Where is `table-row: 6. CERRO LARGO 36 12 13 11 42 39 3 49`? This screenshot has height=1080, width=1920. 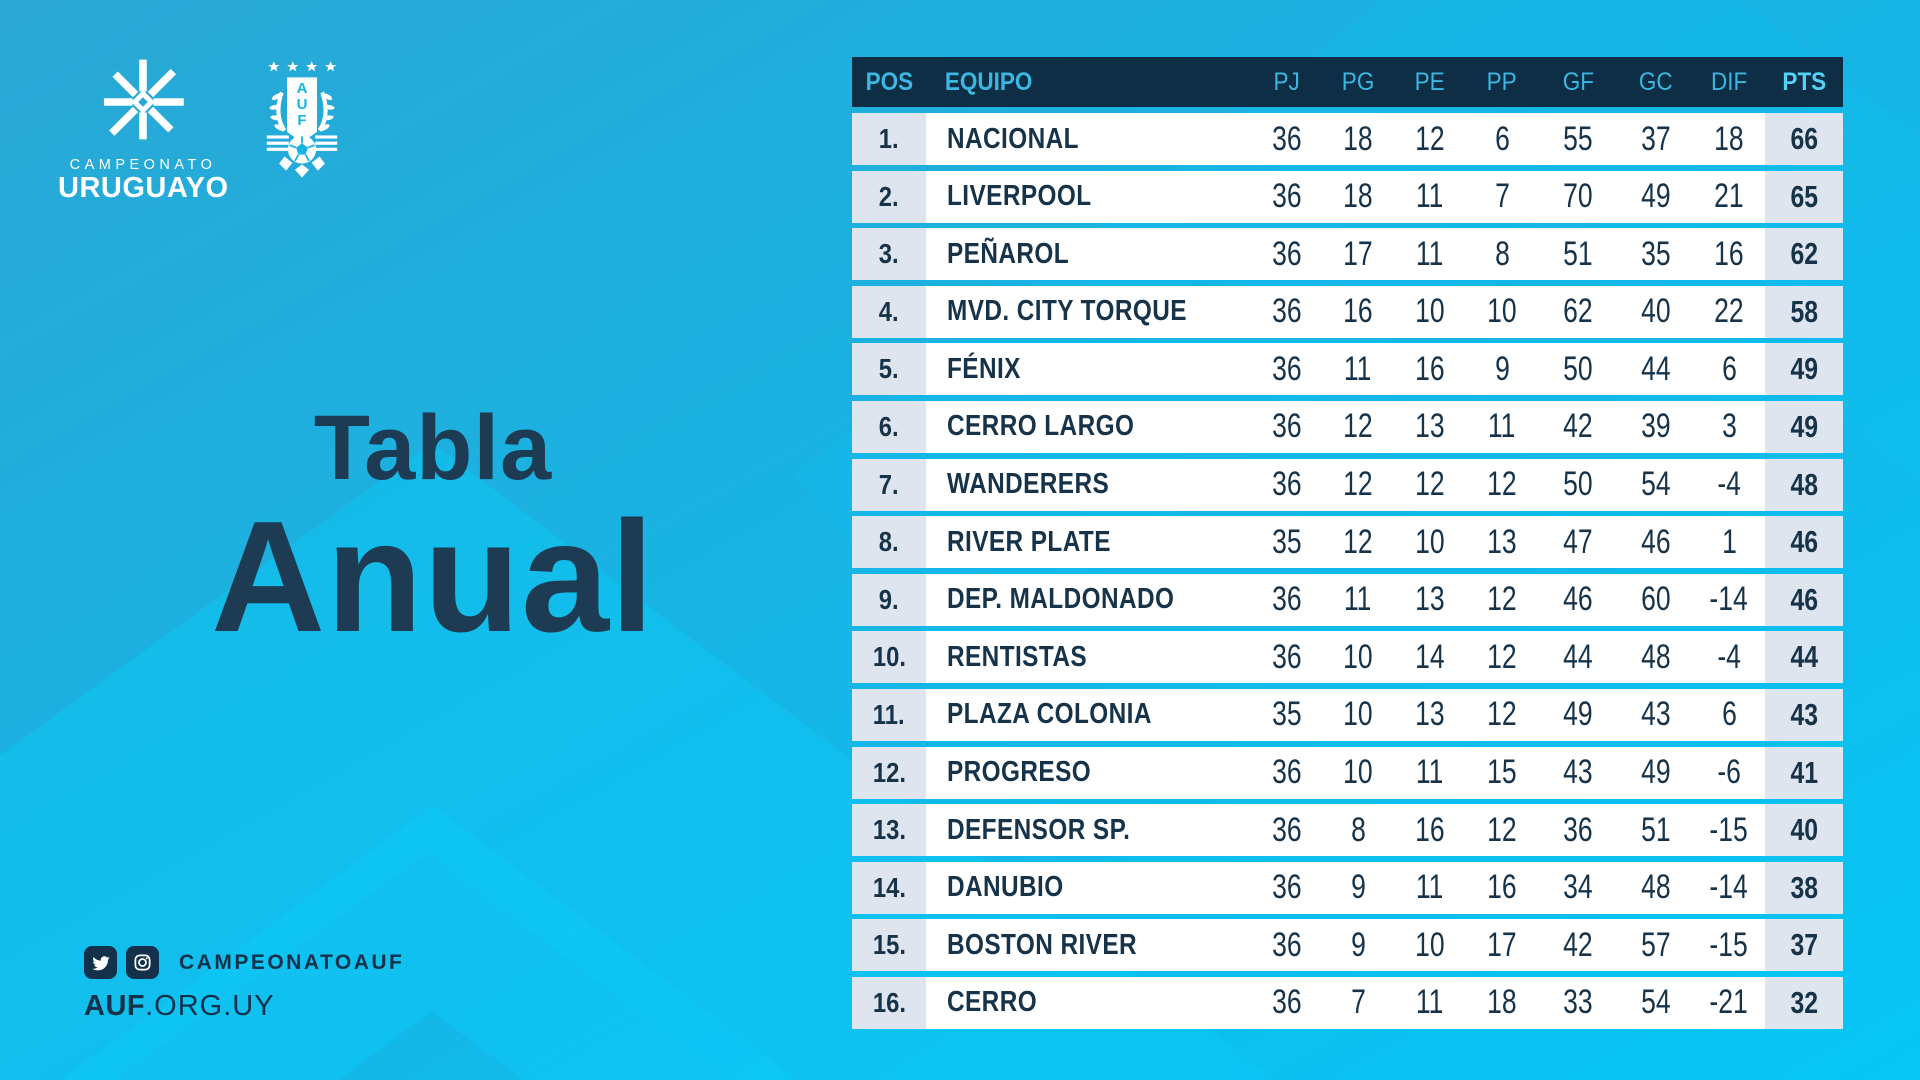
table-row: 6. CERRO LARGO 36 12 13 11 42 39 3 49 is located at coordinates (1347, 426).